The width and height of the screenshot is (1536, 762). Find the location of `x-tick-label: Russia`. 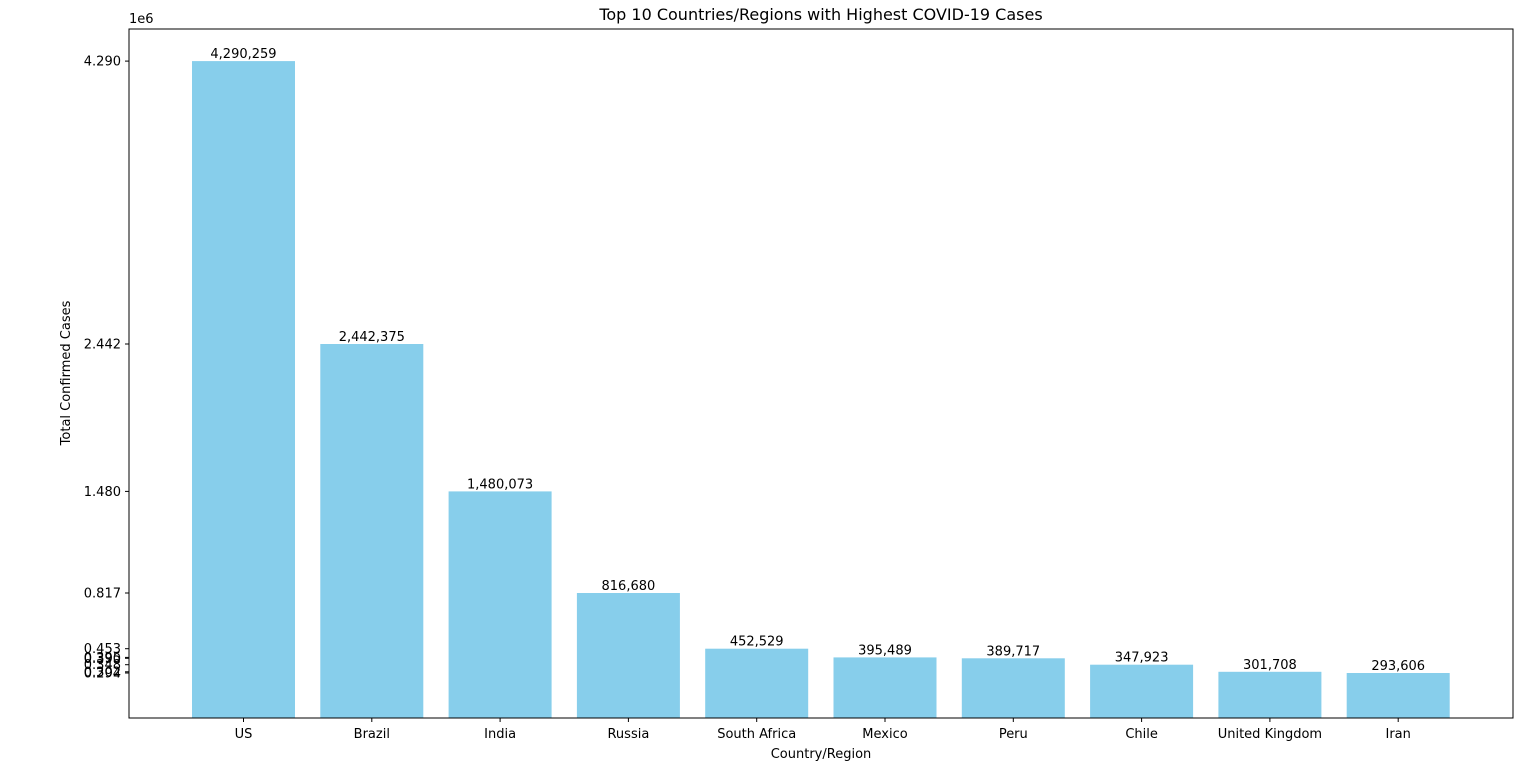

x-tick-label: Russia is located at coordinates (628, 734).